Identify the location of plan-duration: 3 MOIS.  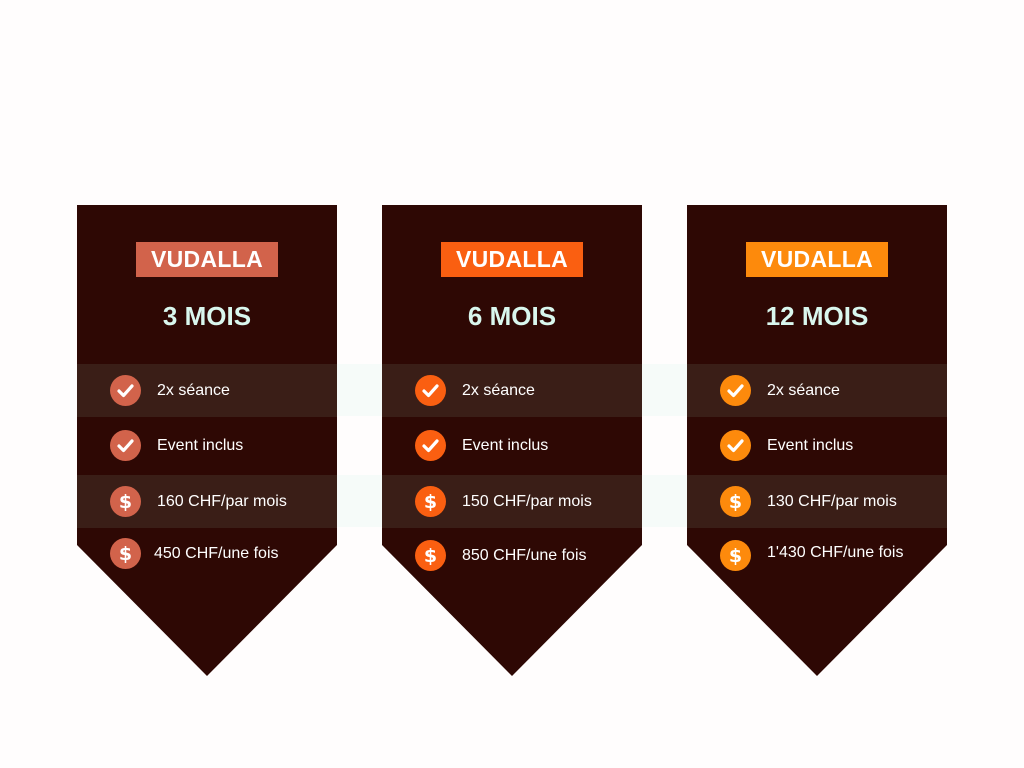
(207, 316).